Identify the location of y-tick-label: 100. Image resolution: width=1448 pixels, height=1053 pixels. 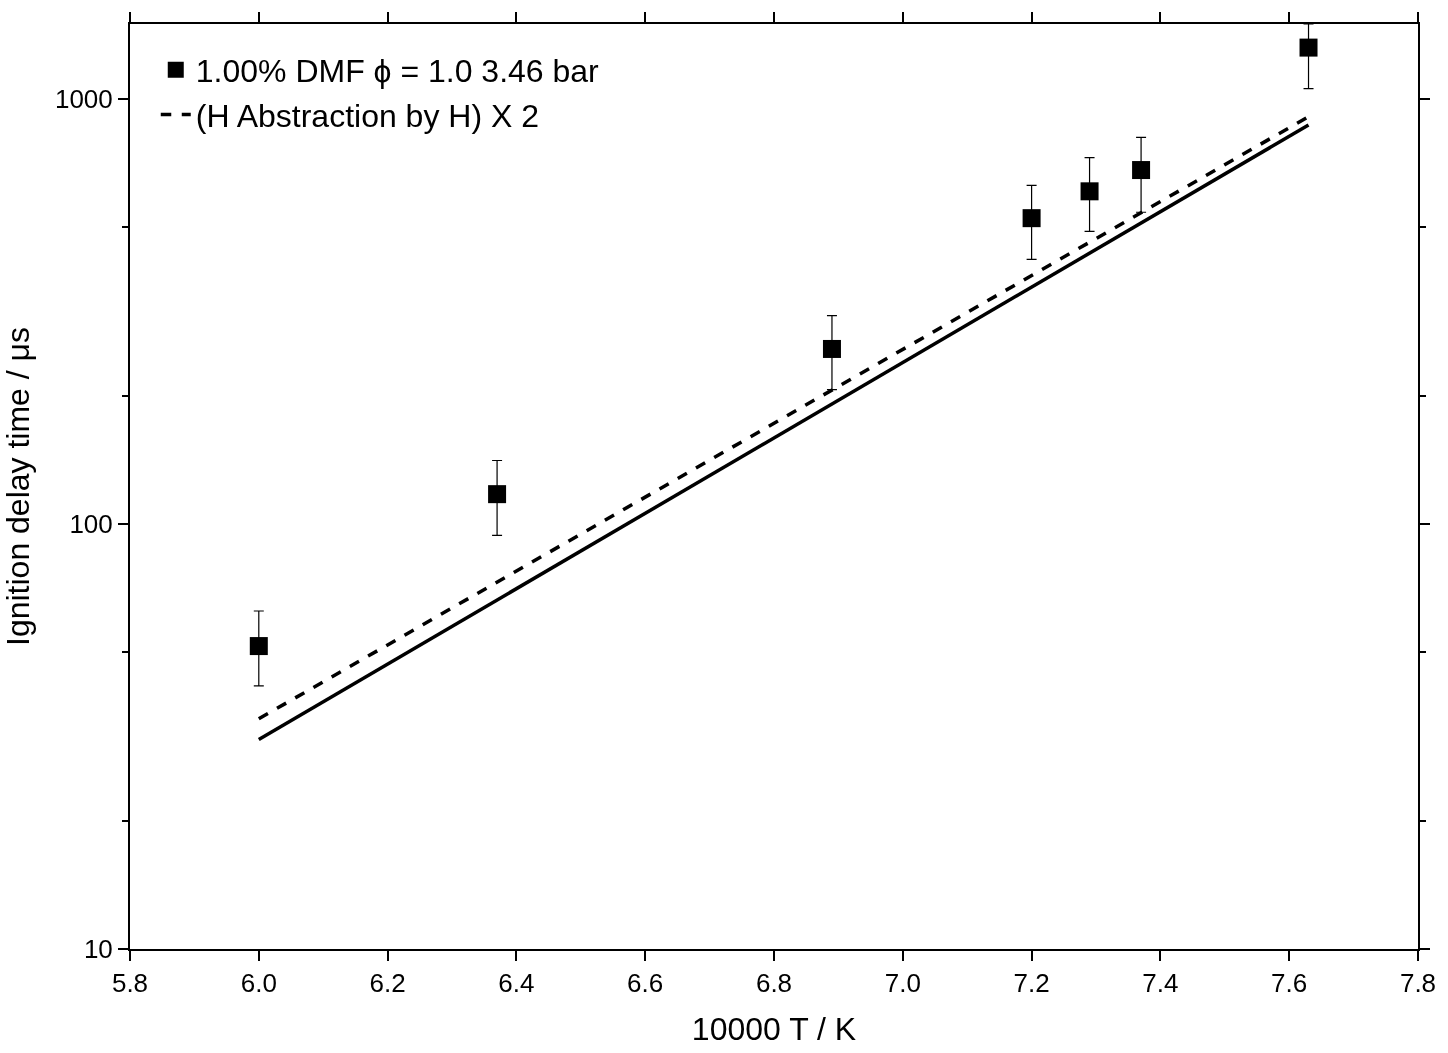
(91, 524).